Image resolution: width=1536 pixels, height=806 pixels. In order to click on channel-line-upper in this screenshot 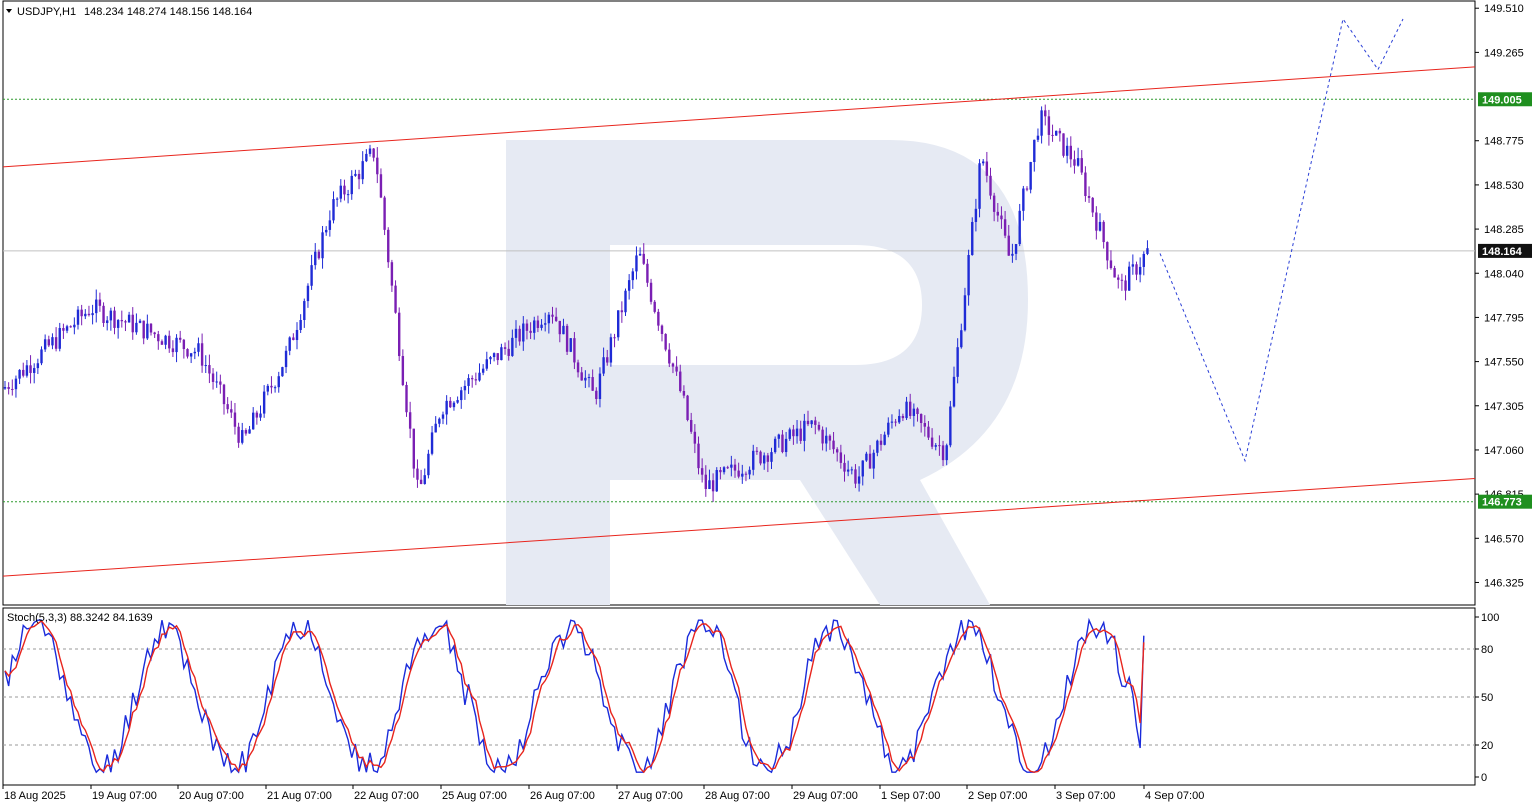, I will do `click(739, 117)`.